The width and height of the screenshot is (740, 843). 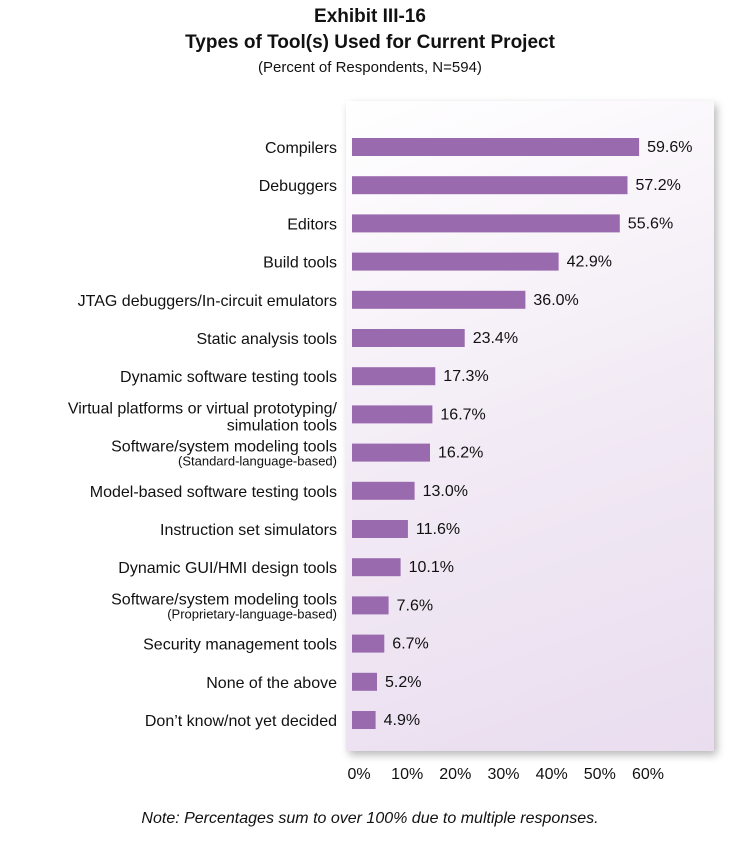 I want to click on value-label: 36.0%, so click(x=555, y=300).